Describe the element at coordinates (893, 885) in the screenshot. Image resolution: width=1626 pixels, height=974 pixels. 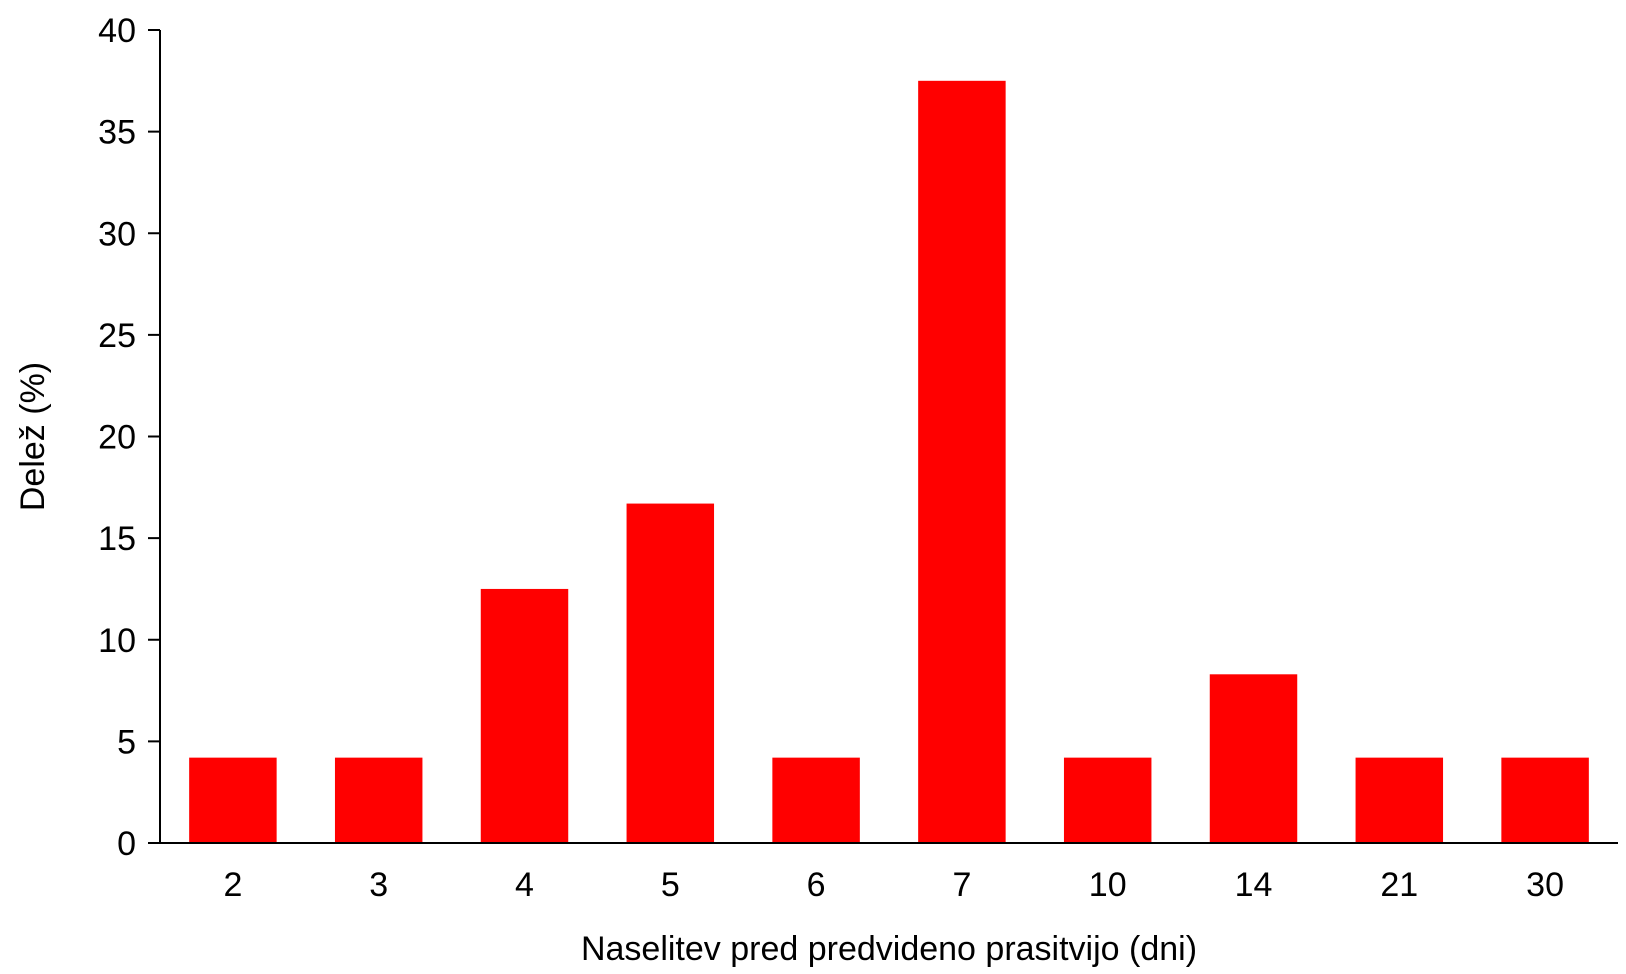
I see `x-ticks-group: 2 3 4 5 6 7 10 14 21 30` at that location.